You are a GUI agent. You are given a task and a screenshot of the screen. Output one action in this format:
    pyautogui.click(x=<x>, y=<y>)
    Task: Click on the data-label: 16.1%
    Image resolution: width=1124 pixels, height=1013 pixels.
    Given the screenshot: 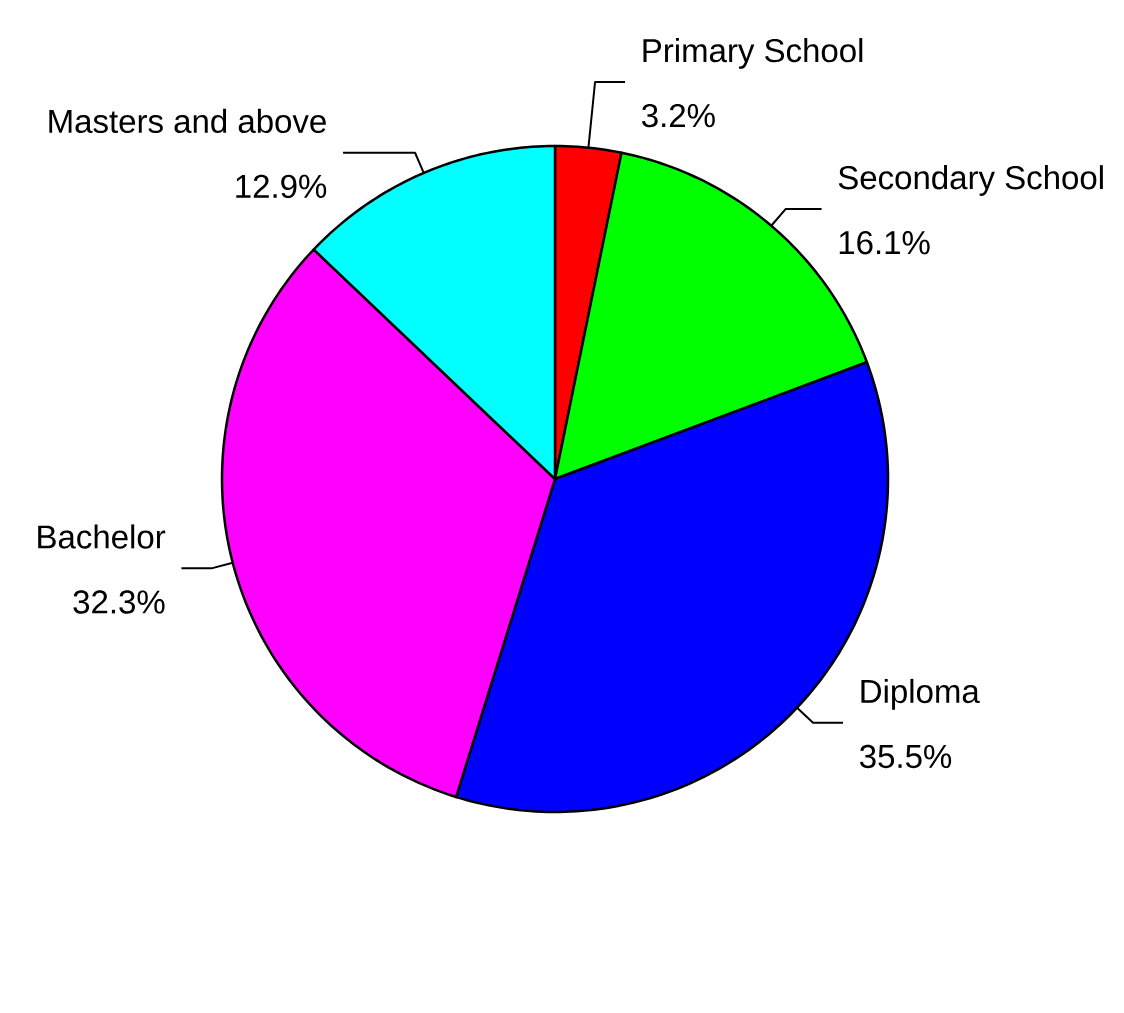 What is the action you would take?
    pyautogui.click(x=884, y=243)
    